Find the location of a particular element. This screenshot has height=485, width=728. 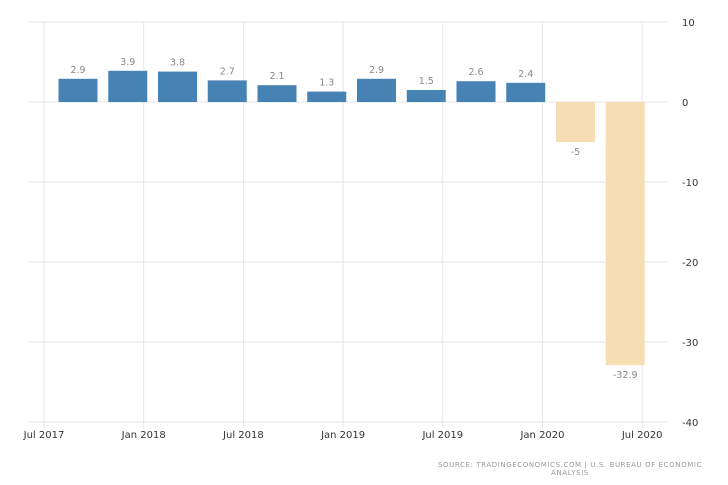

y-tick-label: -30 is located at coordinates (690, 343).